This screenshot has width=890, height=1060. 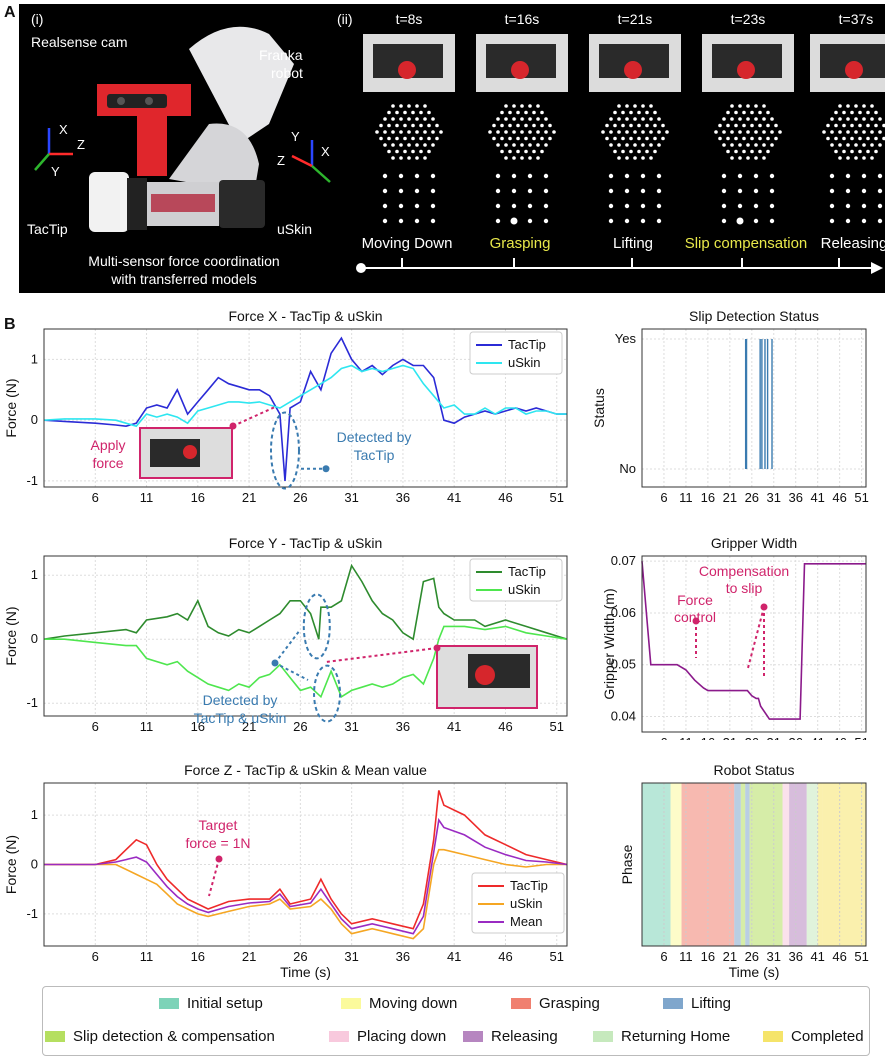 What do you see at coordinates (225, 1003) in the screenshot?
I see `legend-label: Initial setup` at bounding box center [225, 1003].